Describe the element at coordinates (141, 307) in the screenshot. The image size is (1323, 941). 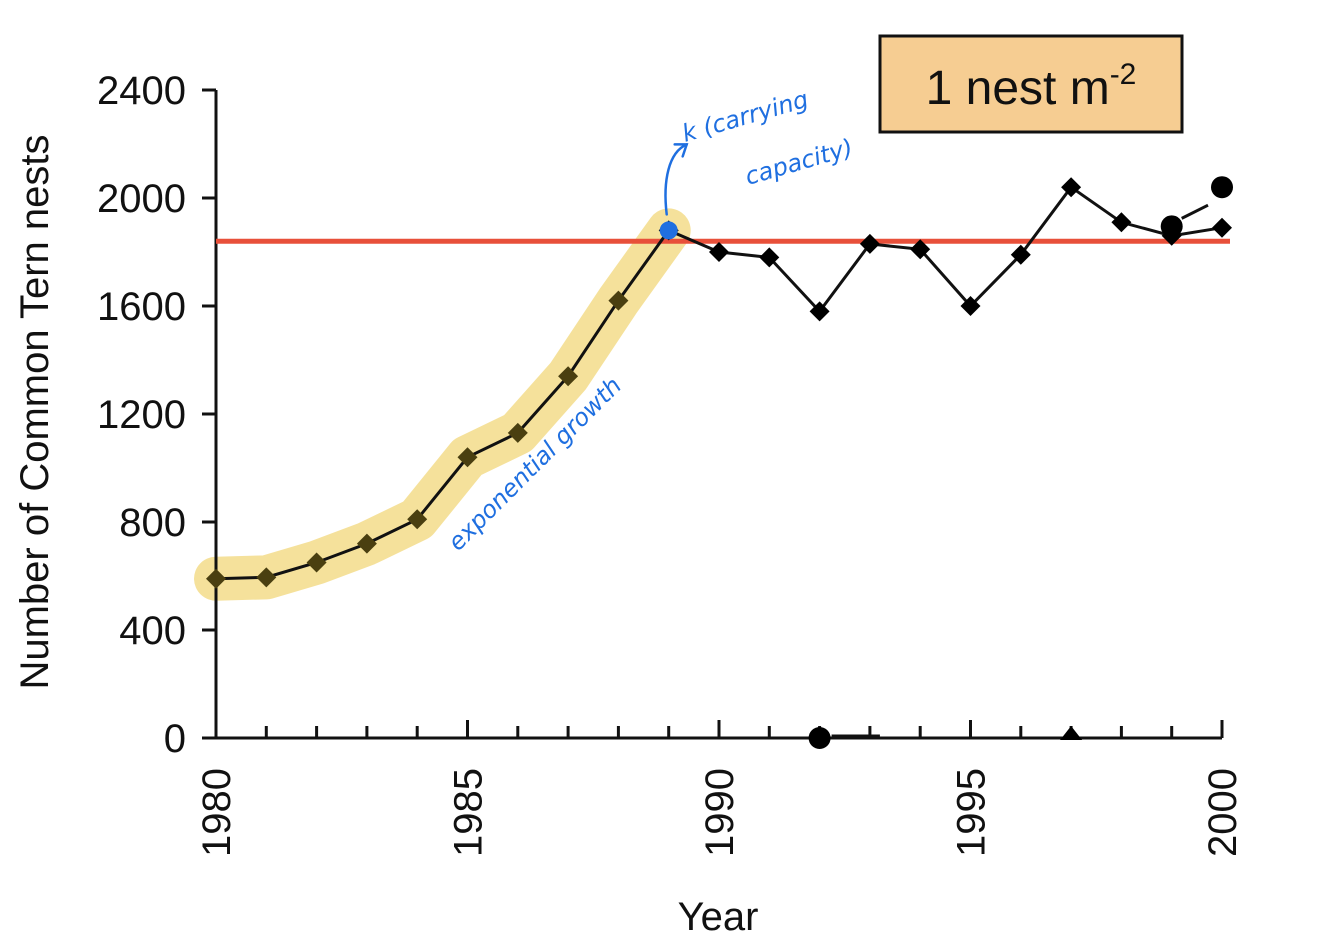
I see `y-tick-label: 1600` at that location.